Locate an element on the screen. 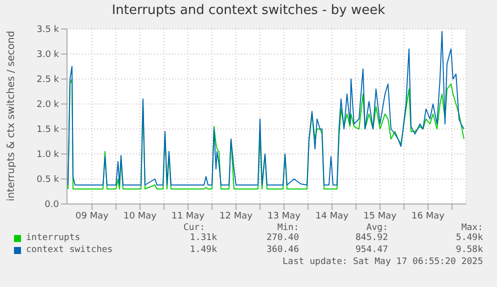 The image size is (497, 287). legend-label: context switches is located at coordinates (69, 250).